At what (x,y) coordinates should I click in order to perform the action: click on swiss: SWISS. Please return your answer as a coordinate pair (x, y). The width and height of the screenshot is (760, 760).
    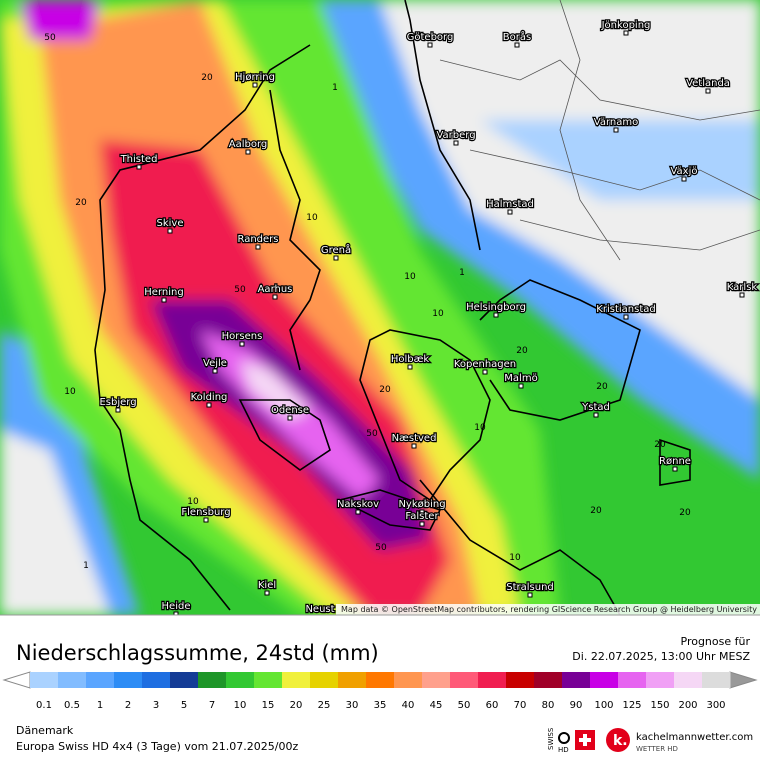
    Looking at the image, I should click on (551, 738).